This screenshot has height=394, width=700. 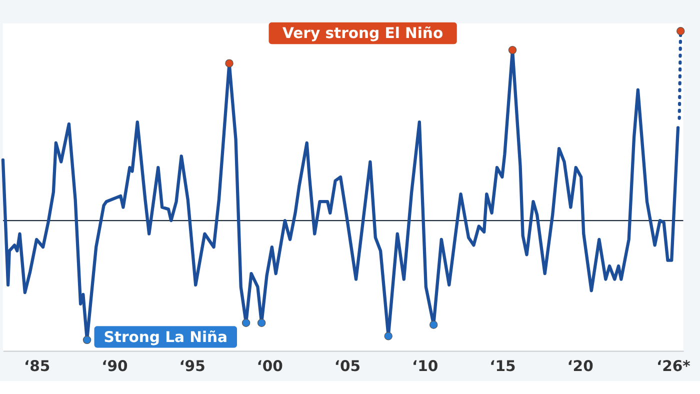 What do you see at coordinates (425, 366) in the screenshot?
I see `x-tick-label: ‘10` at bounding box center [425, 366].